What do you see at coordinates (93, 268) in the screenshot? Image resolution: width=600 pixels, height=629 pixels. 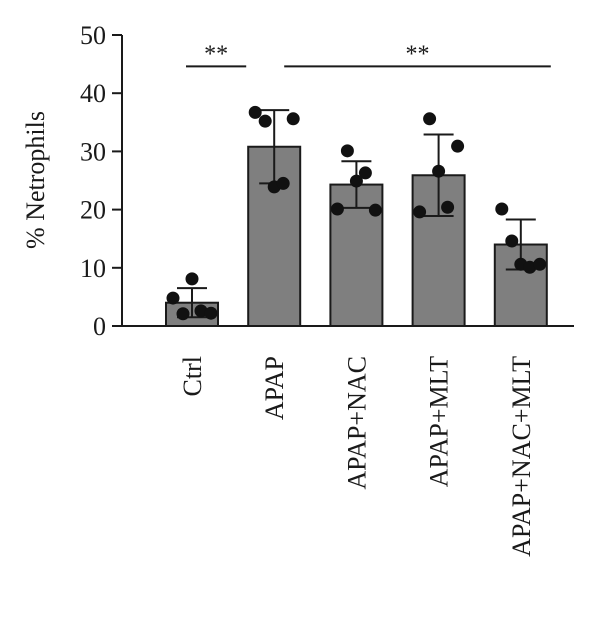 I see `y-tick-label: 10` at bounding box center [93, 268].